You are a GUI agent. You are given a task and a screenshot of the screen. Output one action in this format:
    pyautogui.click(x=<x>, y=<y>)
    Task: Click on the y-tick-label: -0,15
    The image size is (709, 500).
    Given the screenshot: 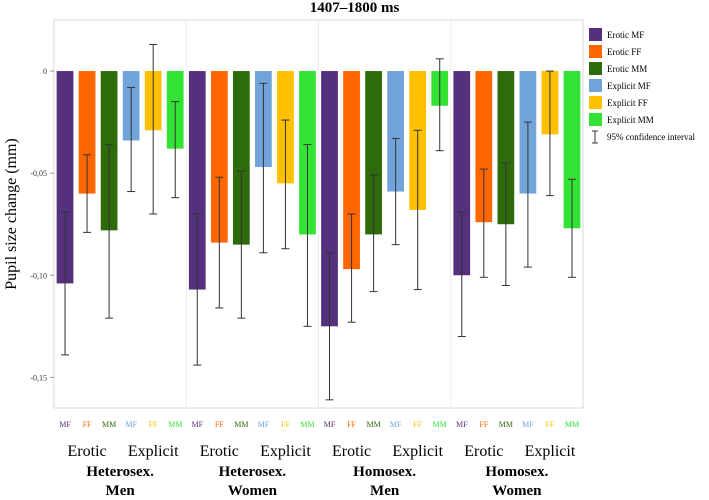 What is the action you would take?
    pyautogui.click(x=38, y=377)
    